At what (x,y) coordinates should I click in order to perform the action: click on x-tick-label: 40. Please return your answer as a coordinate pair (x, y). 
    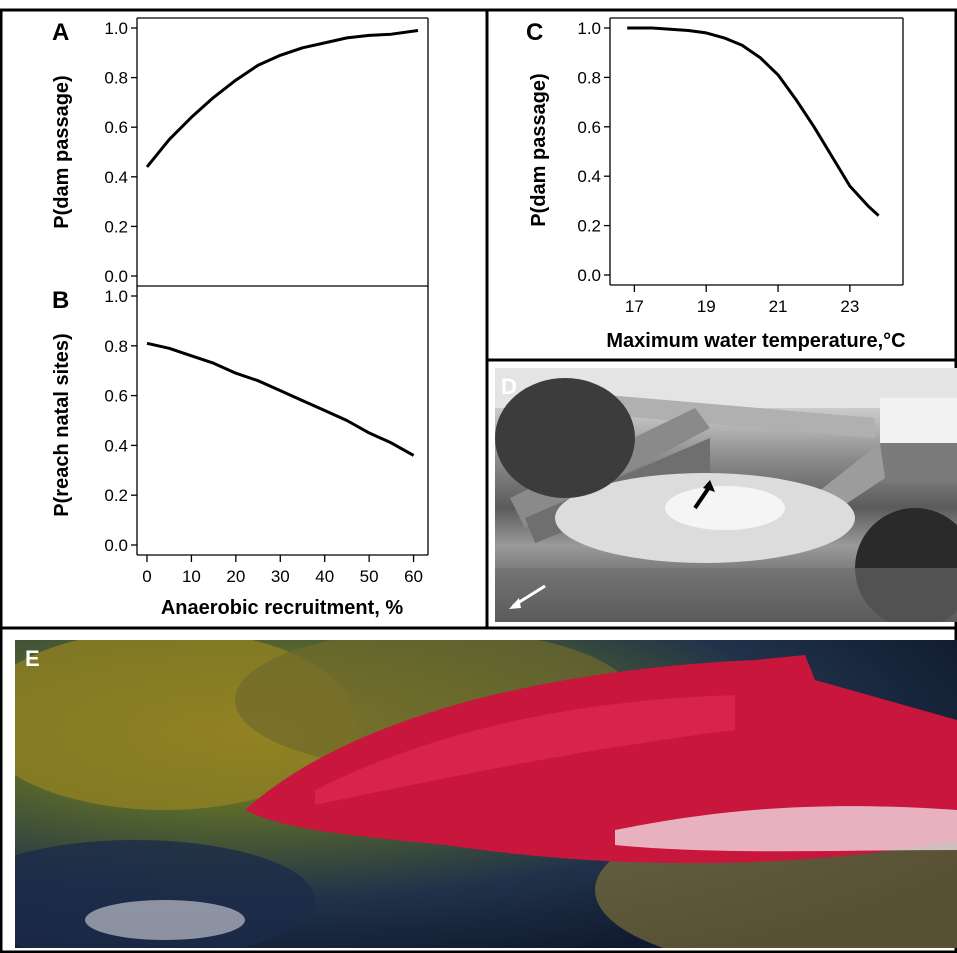
    Looking at the image, I should click on (324, 576).